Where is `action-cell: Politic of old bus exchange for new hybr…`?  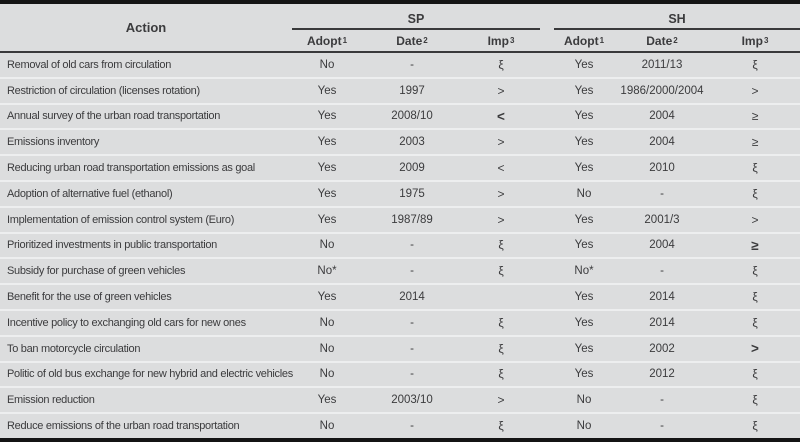
action-cell: Politic of old bus exchange for new hybr… is located at coordinates (150, 374).